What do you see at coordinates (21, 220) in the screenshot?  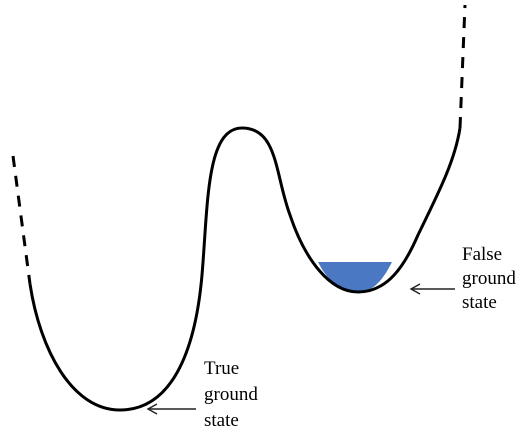 I see `left-dashed-extension` at bounding box center [21, 220].